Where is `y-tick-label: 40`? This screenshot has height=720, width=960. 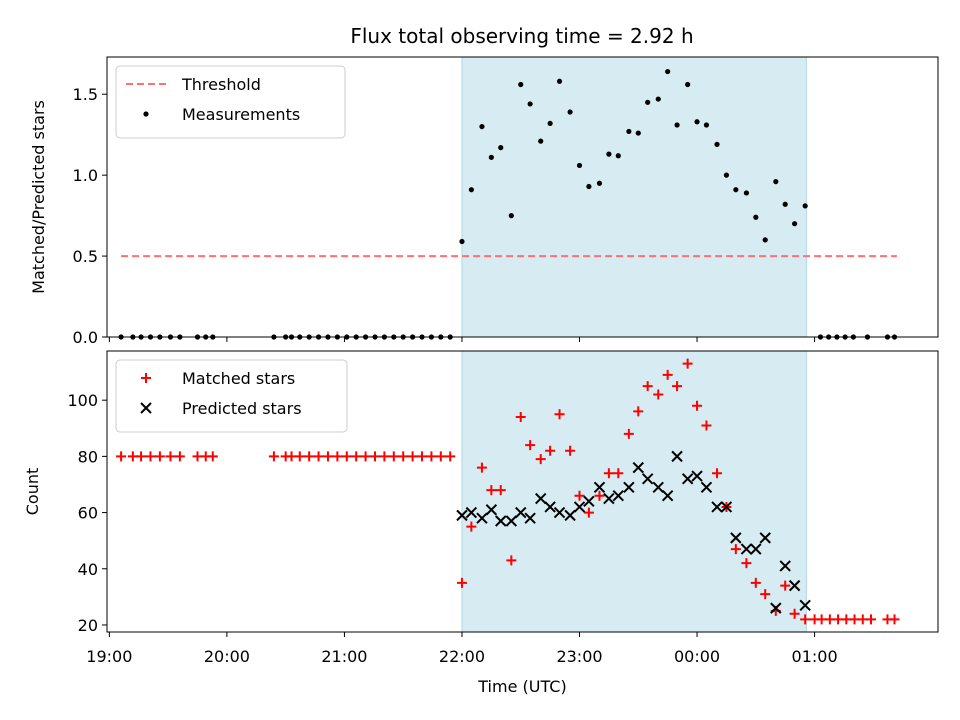
y-tick-label: 40 is located at coordinates (88, 569).